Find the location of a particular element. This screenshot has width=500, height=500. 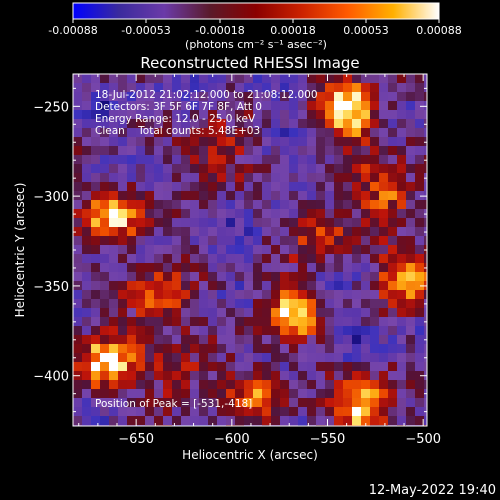

info-time-range: 18-Jul-2012 21:02:12.000 to 21:08:12.000 is located at coordinates (206, 95).